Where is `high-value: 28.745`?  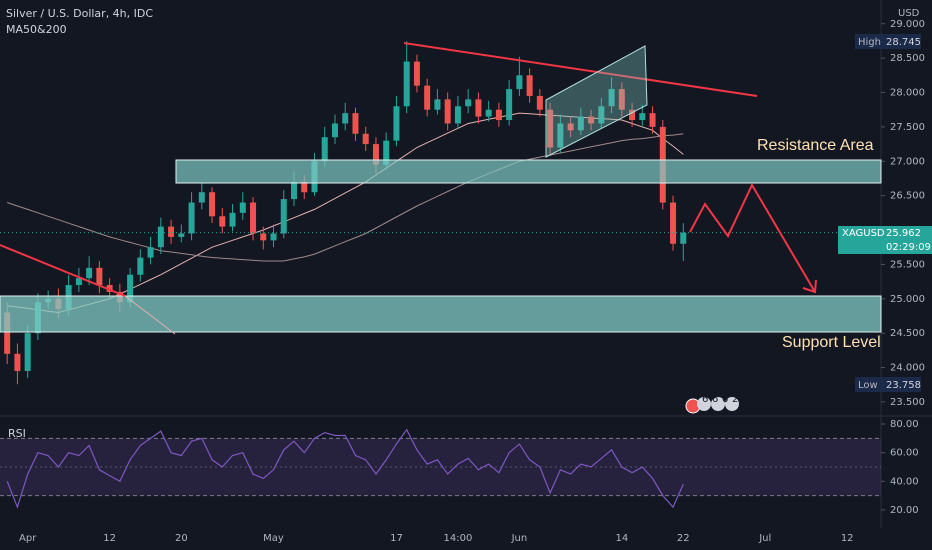
high-value: 28.745 is located at coordinates (903, 42).